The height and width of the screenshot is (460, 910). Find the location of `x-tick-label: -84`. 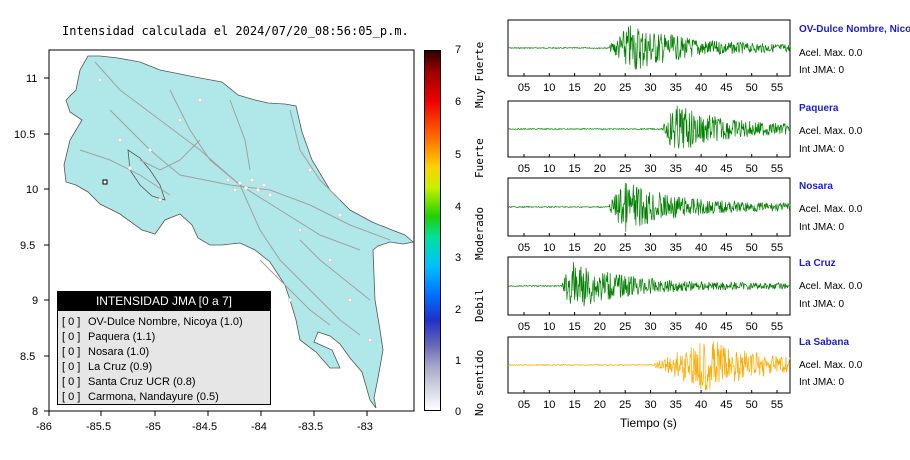

x-tick-label: -84 is located at coordinates (259, 427).